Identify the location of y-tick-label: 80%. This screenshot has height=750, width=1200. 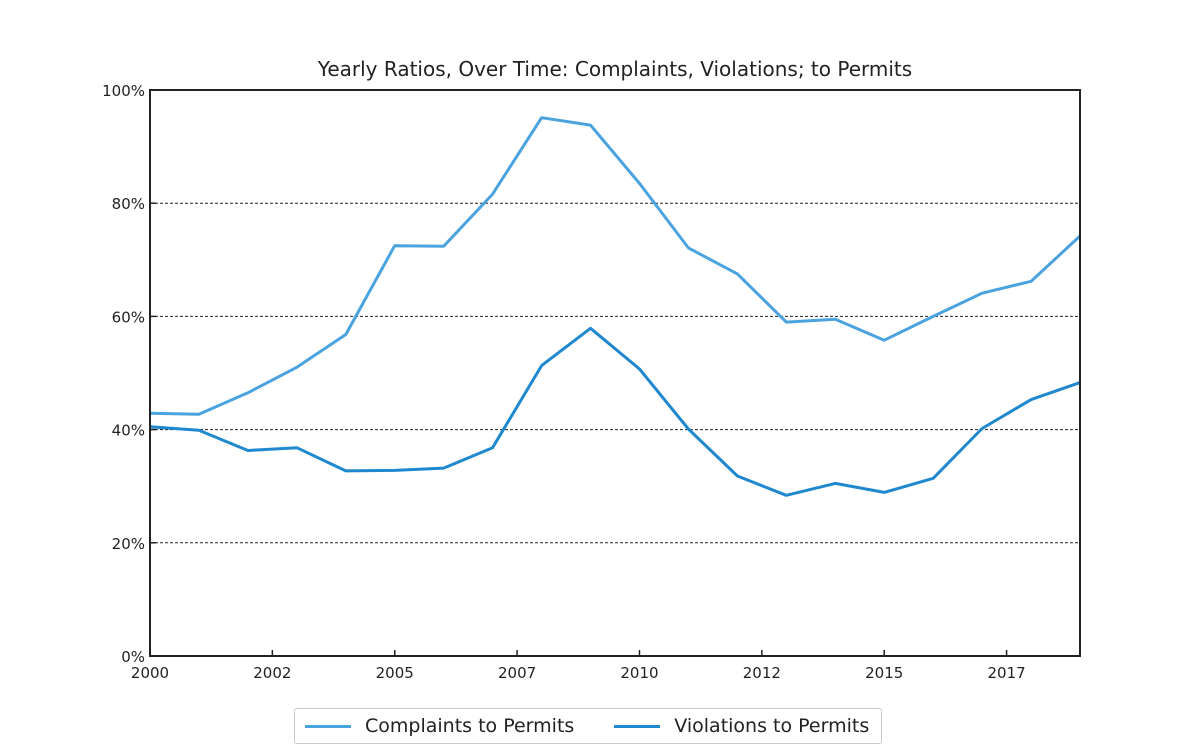
(128, 204).